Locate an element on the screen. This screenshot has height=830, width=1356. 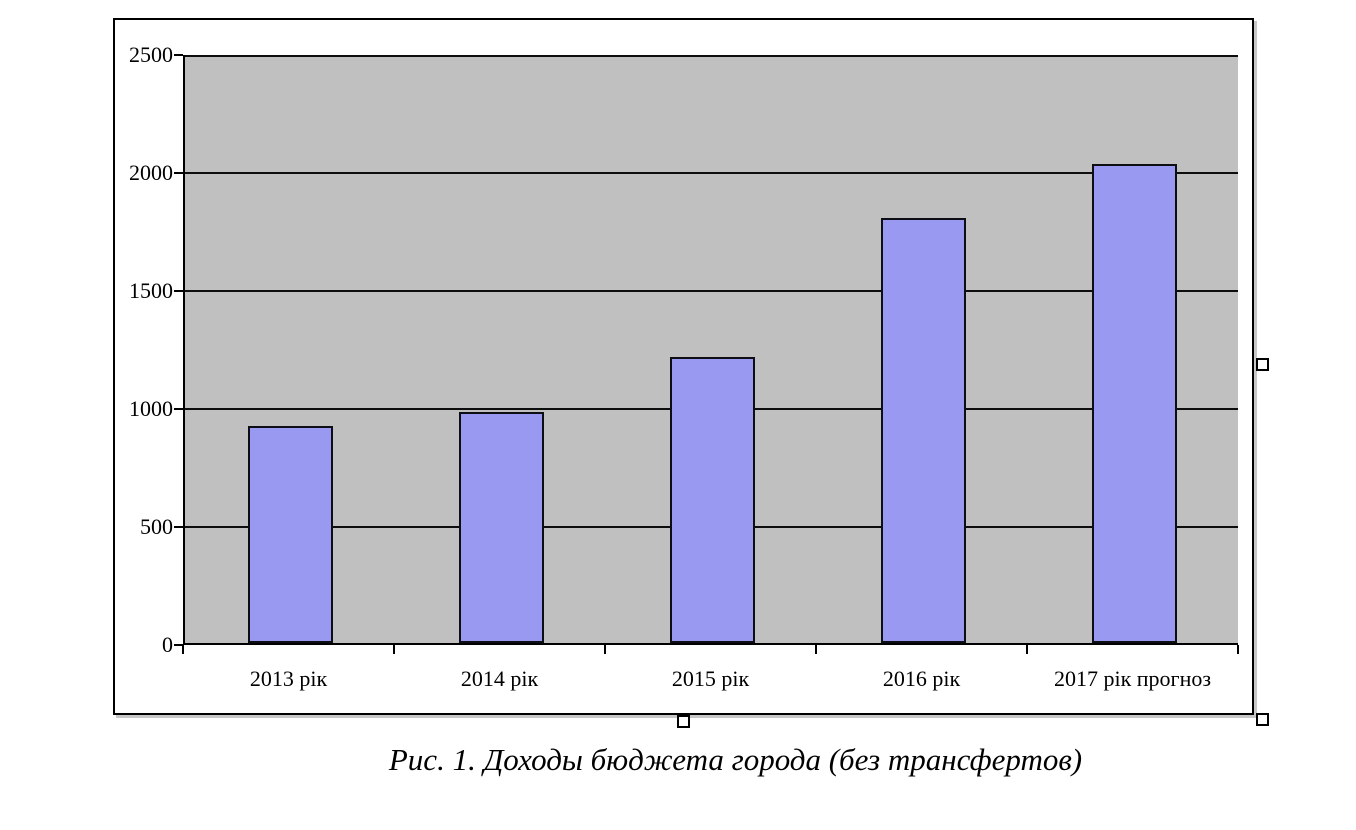
y-tick-label: 1000 is located at coordinates (151, 408).